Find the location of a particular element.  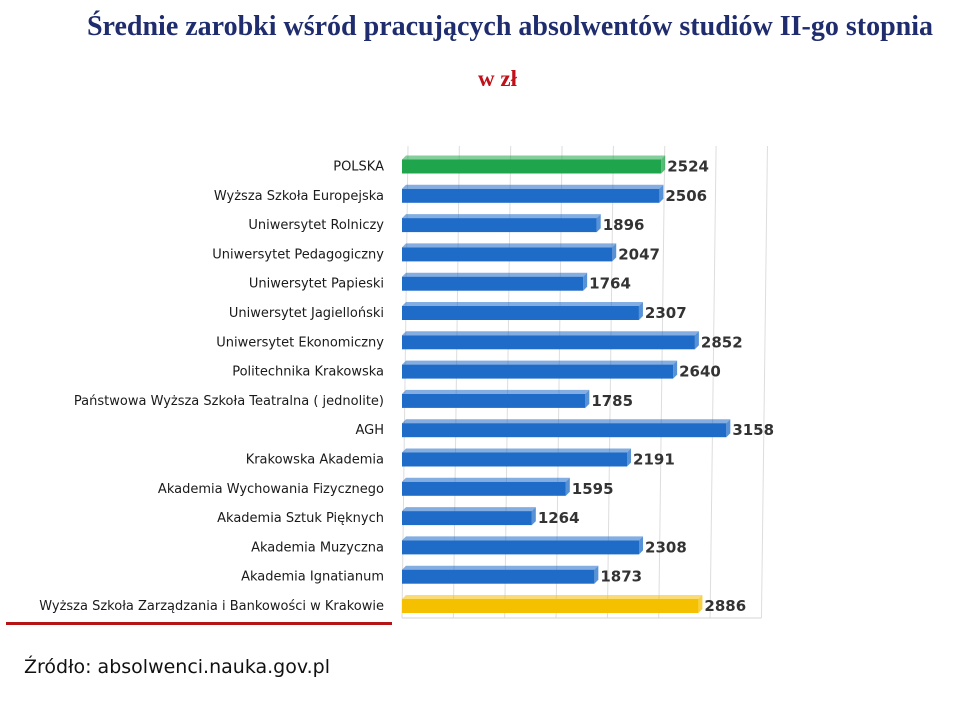

value-label: 2640 is located at coordinates (700, 372).